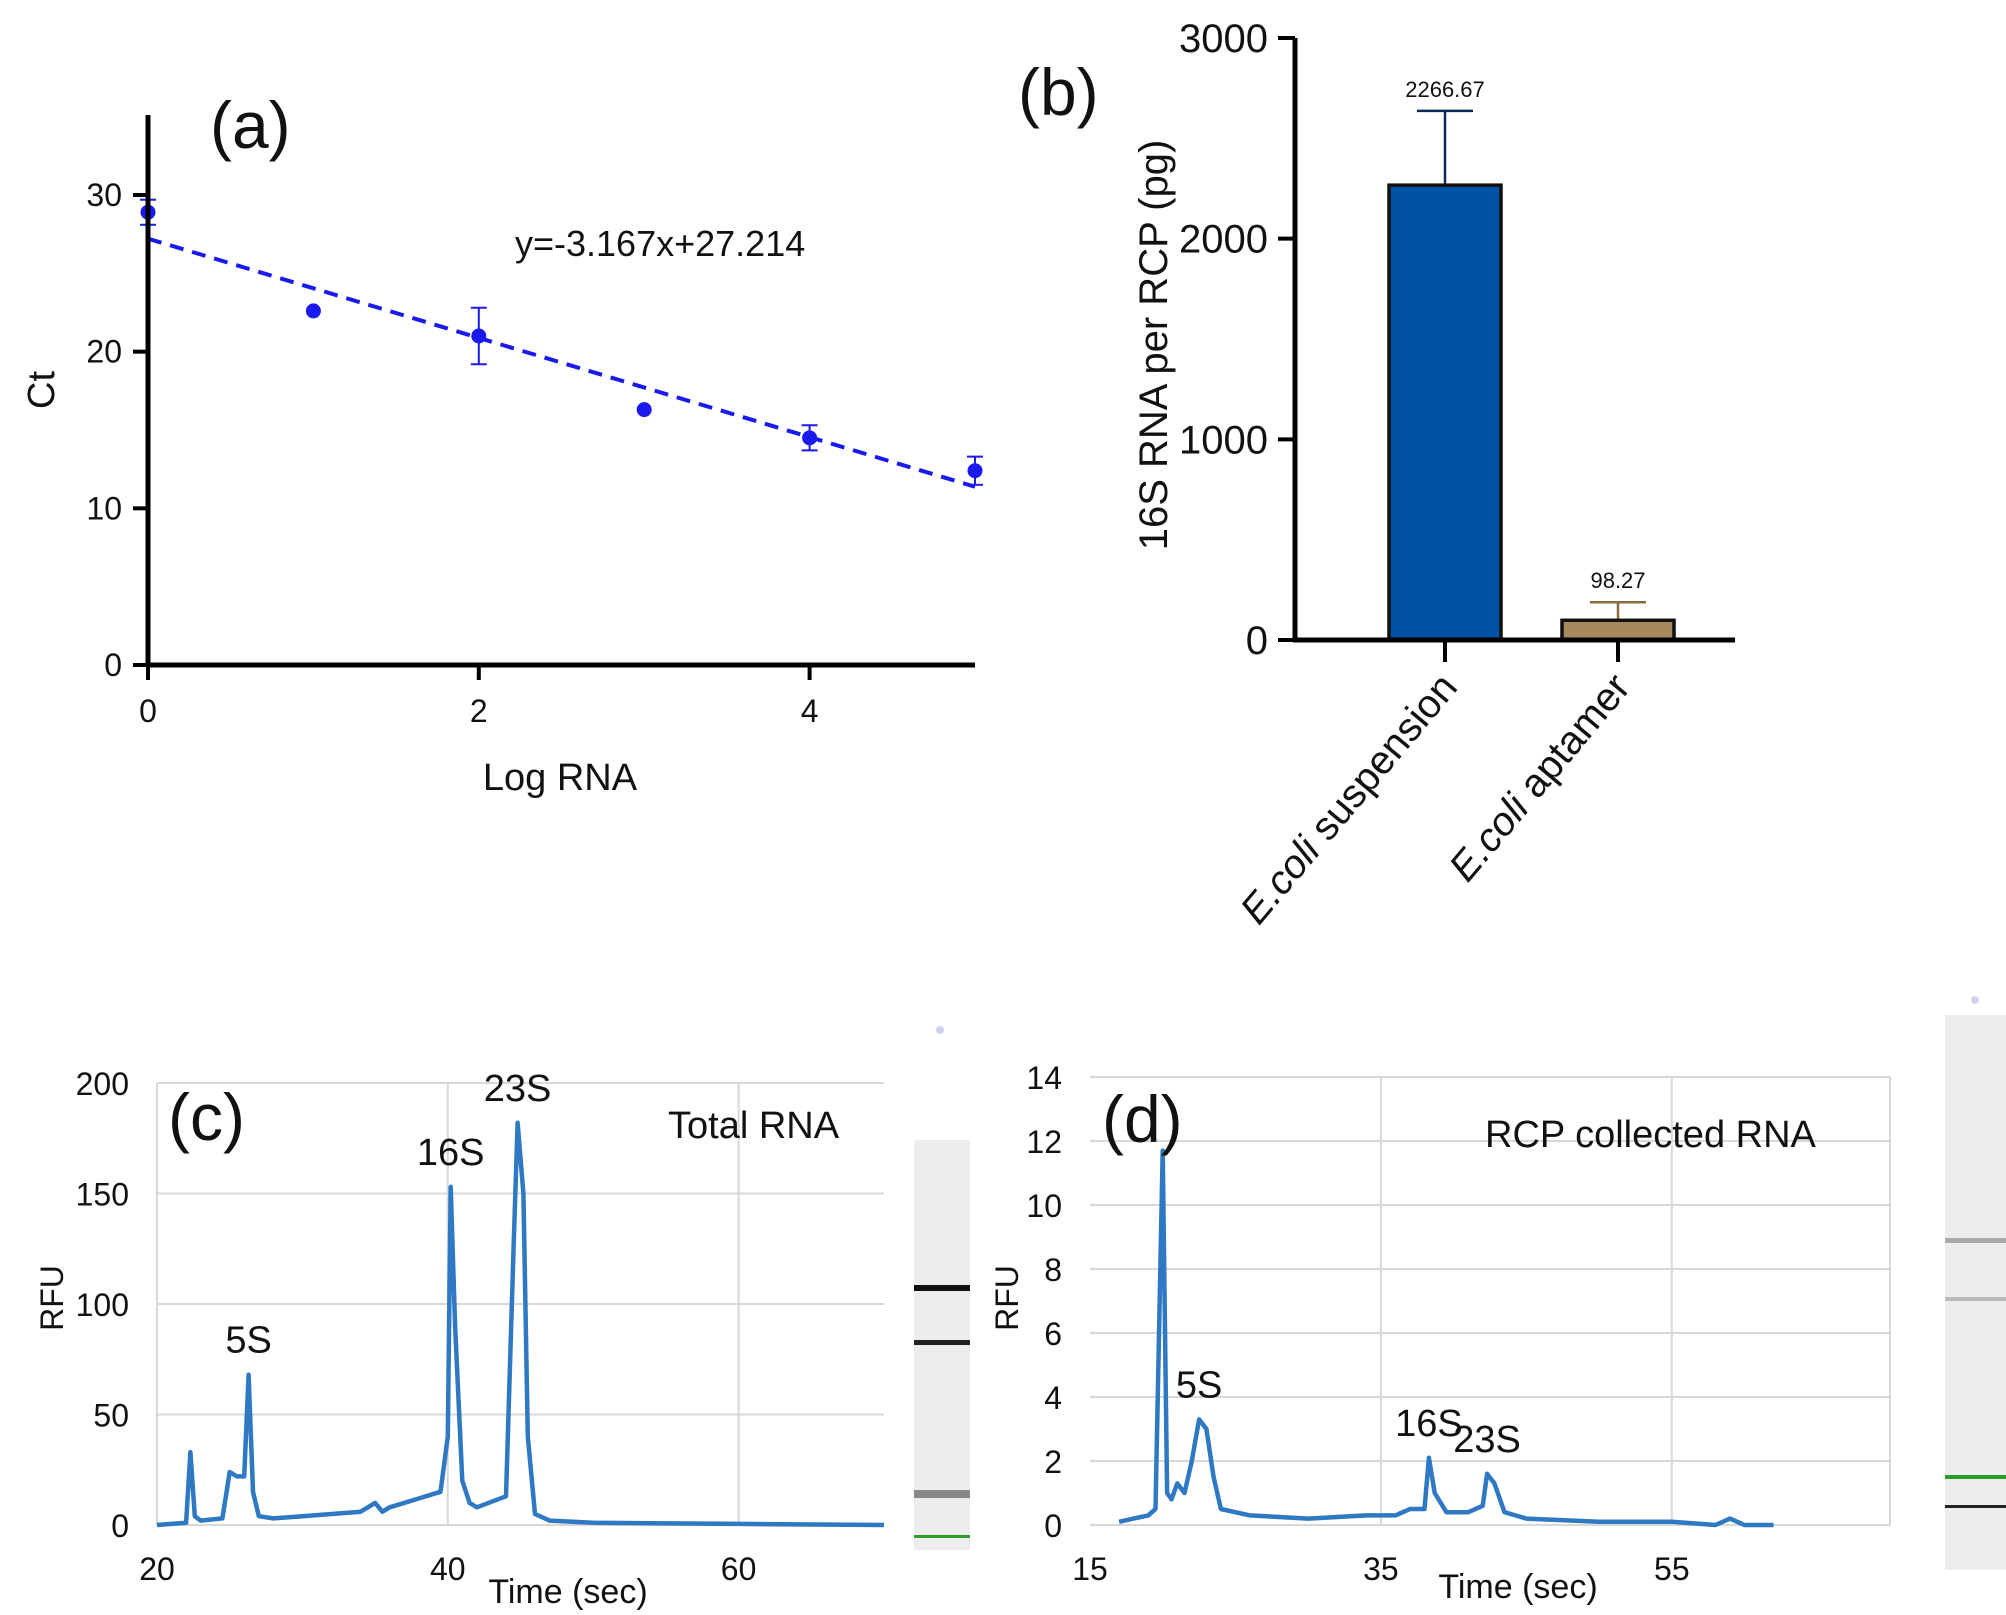  Describe the element at coordinates (1044, 1142) in the screenshot. I see `y-tick-label: 12` at that location.